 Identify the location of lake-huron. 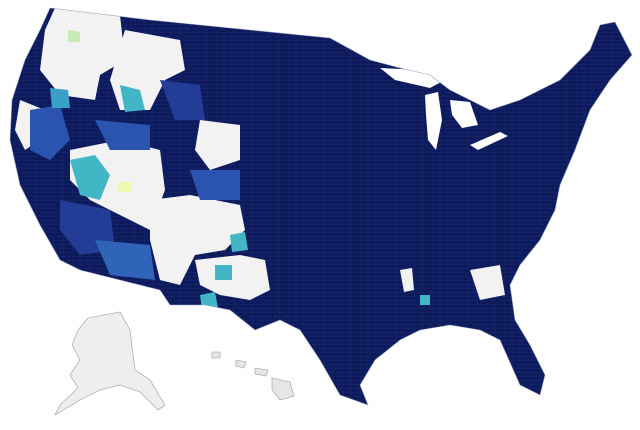
(464, 114).